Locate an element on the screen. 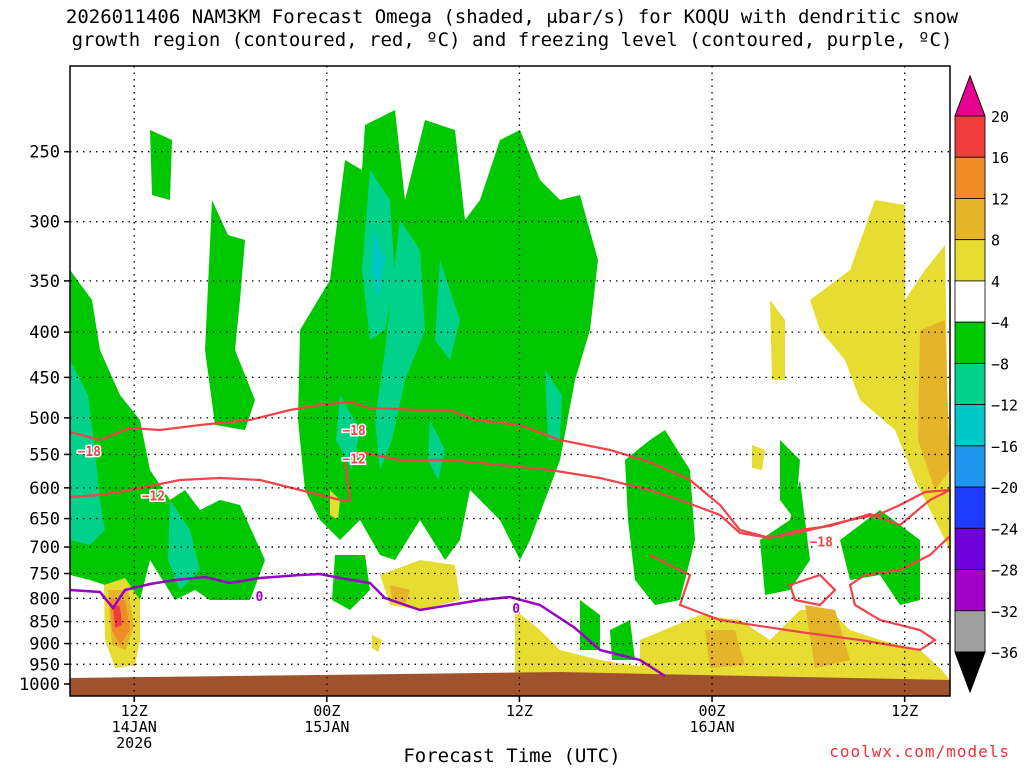 This screenshot has height=768, width=1024. colorbar: 20 16 12 8 4 −4 −8 −12 −16 −20 −24 −28 −32 −36 is located at coordinates (986, 384).